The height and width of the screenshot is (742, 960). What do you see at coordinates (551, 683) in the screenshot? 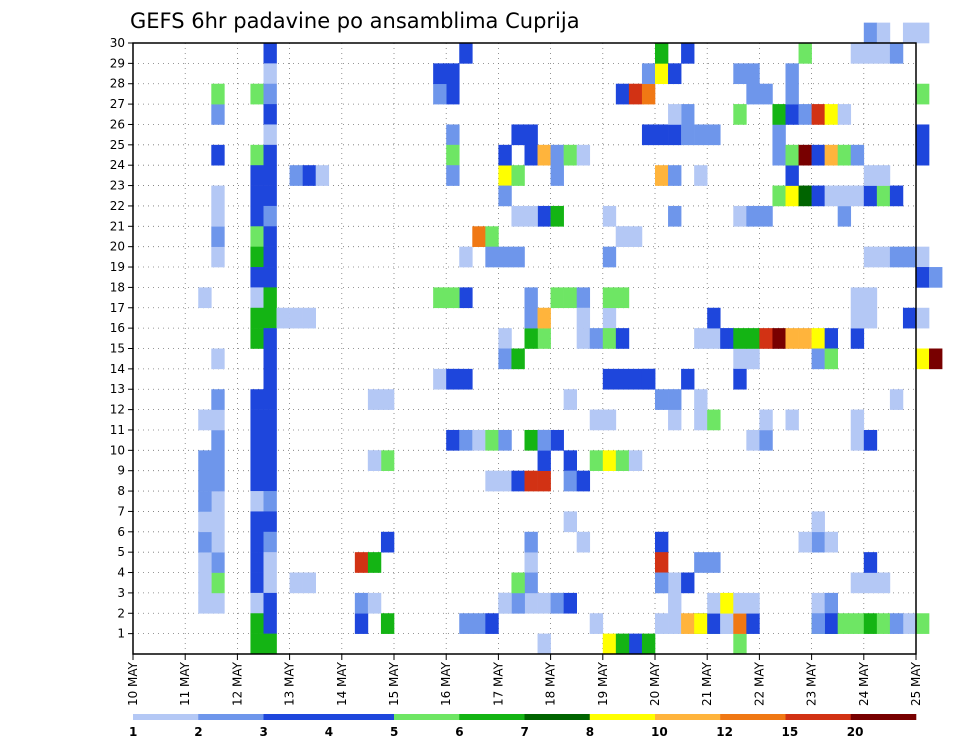
I see `x-tick-label: 18 MAY` at bounding box center [551, 683].